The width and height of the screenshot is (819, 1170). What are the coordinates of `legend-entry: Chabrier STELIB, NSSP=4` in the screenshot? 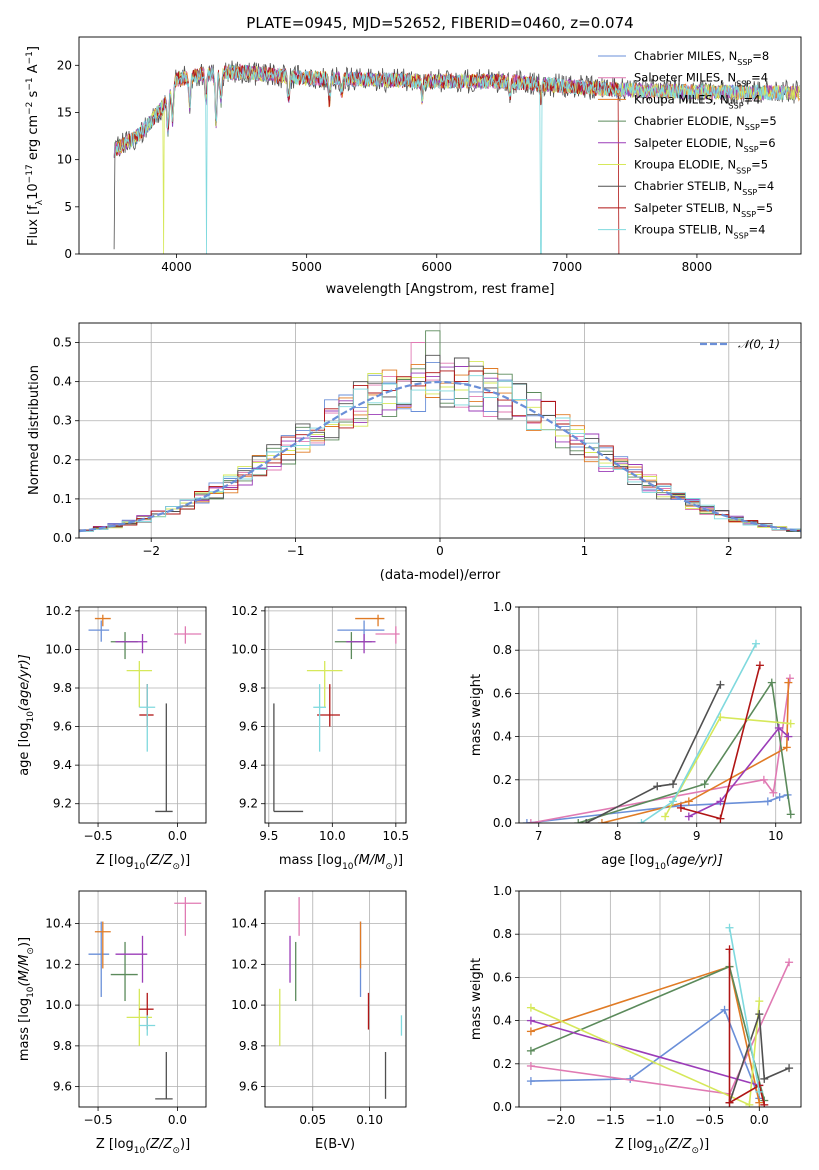 It's located at (704, 188).